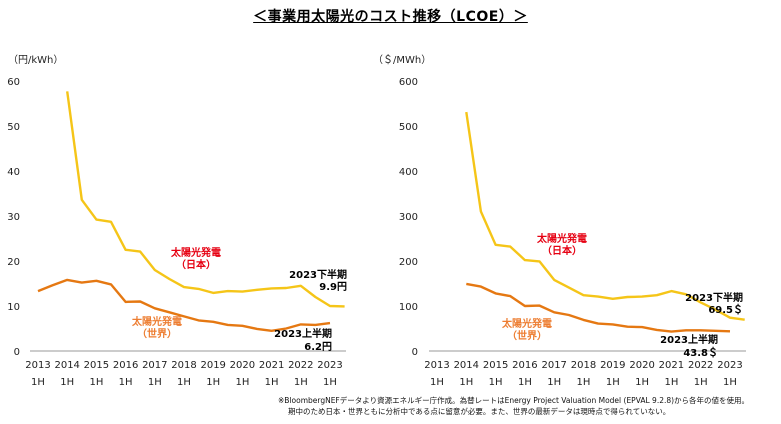 The image size is (781, 424). Describe the element at coordinates (13, 127) in the screenshot. I see `y-tick-label: 50` at that location.